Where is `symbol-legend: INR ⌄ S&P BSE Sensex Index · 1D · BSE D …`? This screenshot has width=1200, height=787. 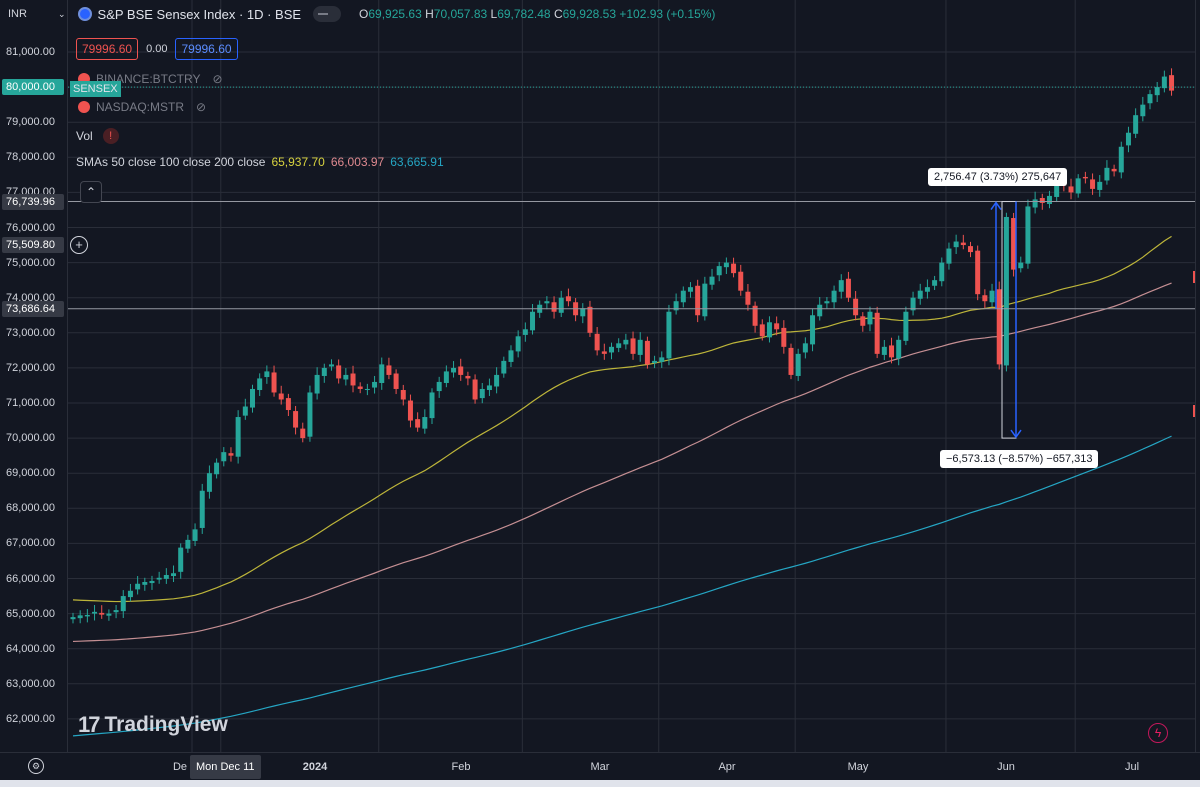 symbol-legend: INR ⌄ S&P BSE Sensex Index · 1D · BSE D … is located at coordinates (361, 14).